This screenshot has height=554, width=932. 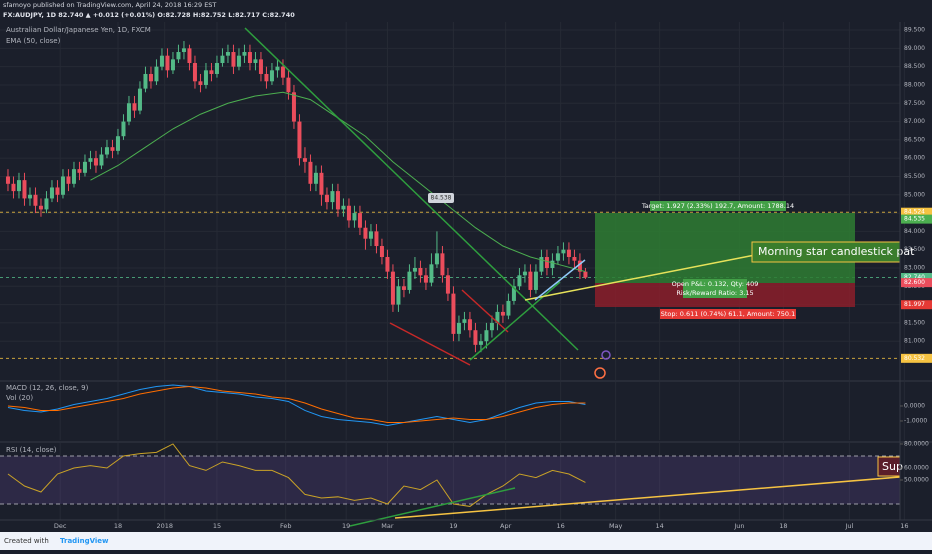 I want to click on y-tick-label: 84.000, so click(x=914, y=231).